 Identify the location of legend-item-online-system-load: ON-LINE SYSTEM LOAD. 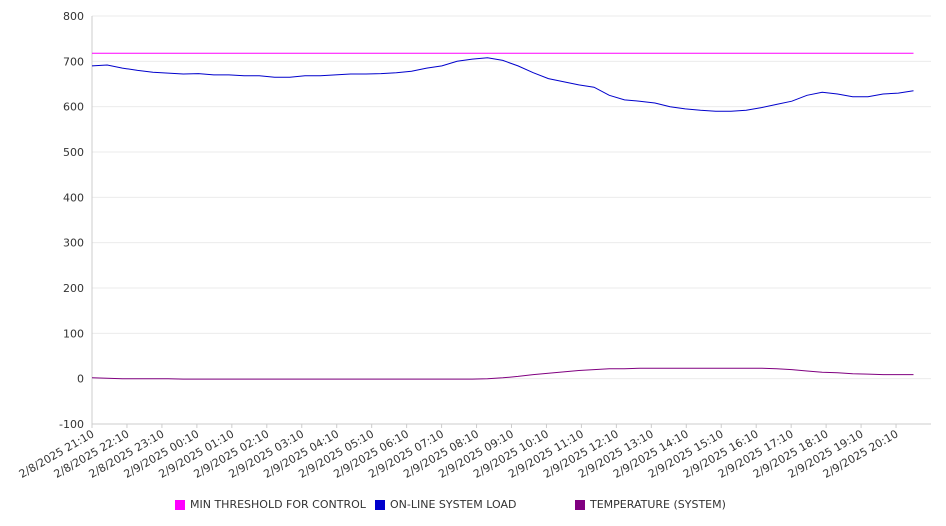
(445, 504).